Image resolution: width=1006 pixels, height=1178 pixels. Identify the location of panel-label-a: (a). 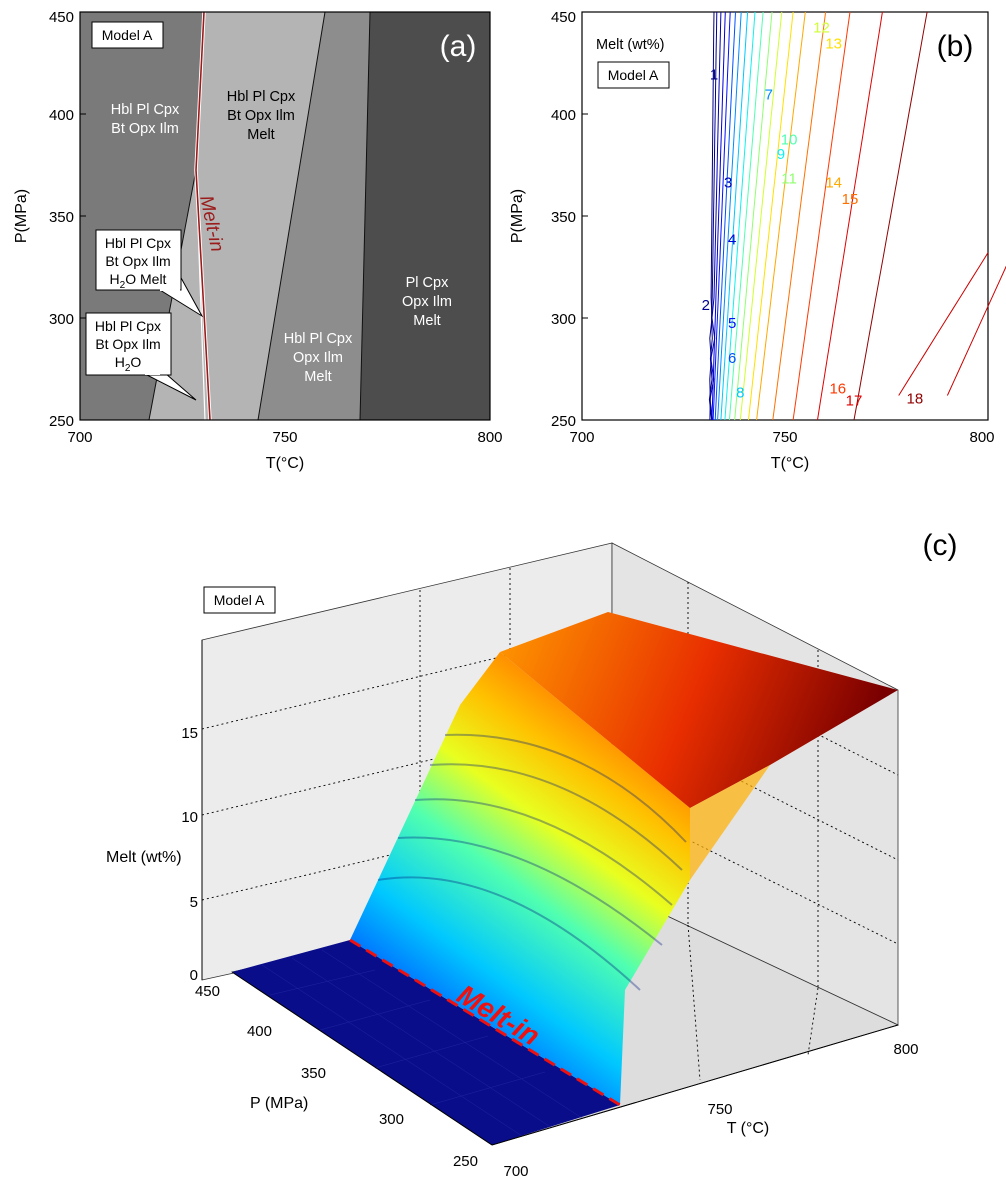
(458, 46).